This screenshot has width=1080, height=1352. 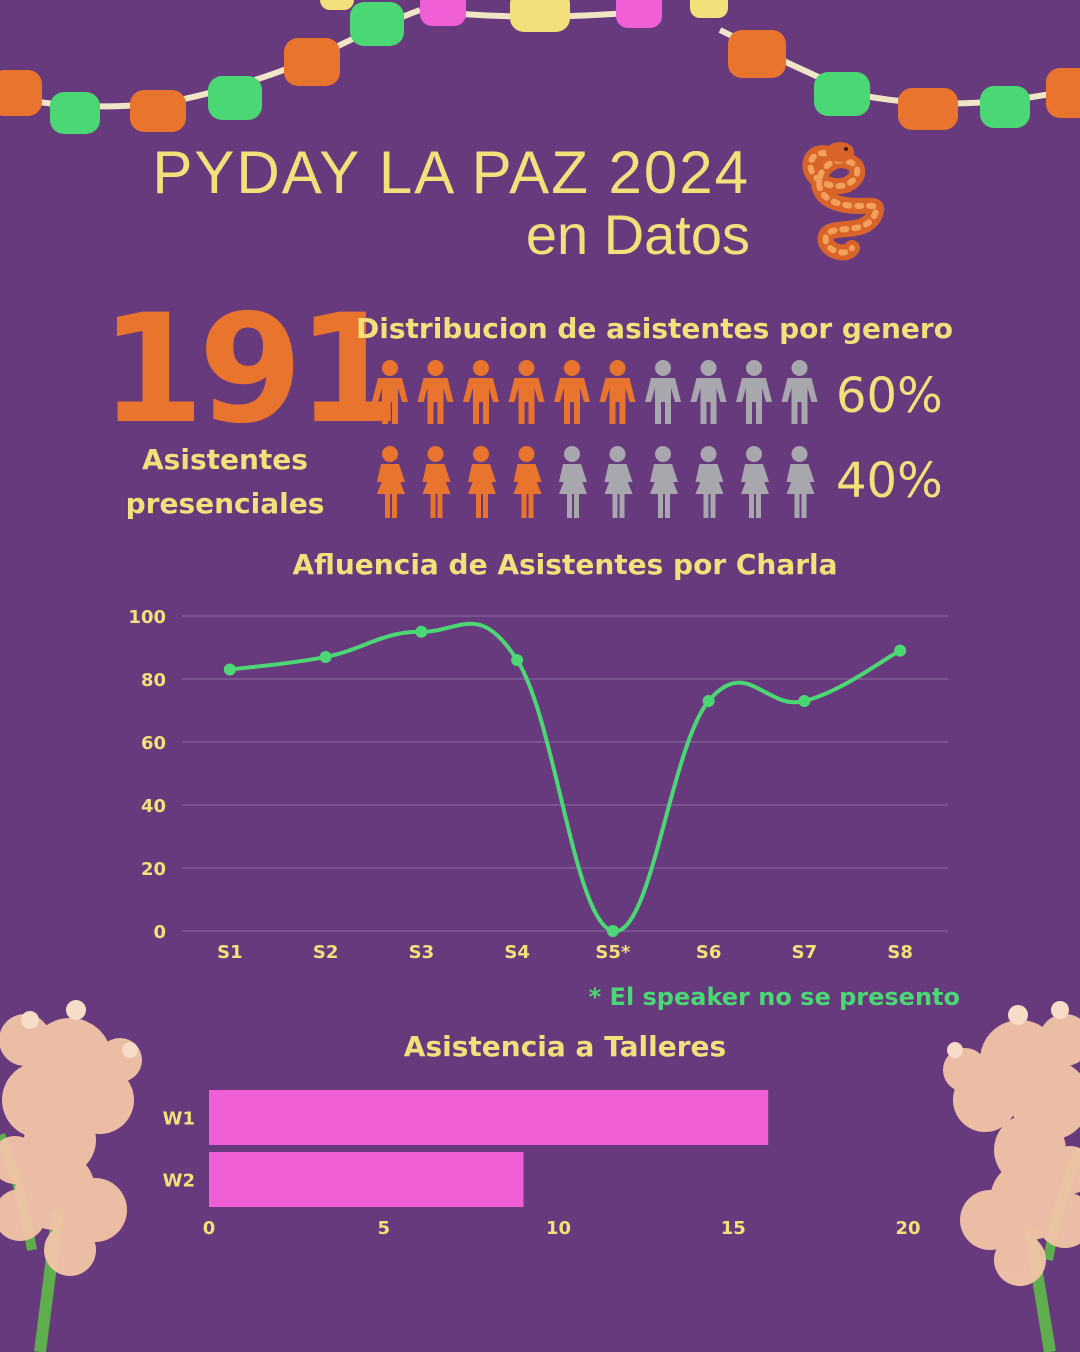 I want to click on y-tick-label: 100, so click(x=147, y=617).